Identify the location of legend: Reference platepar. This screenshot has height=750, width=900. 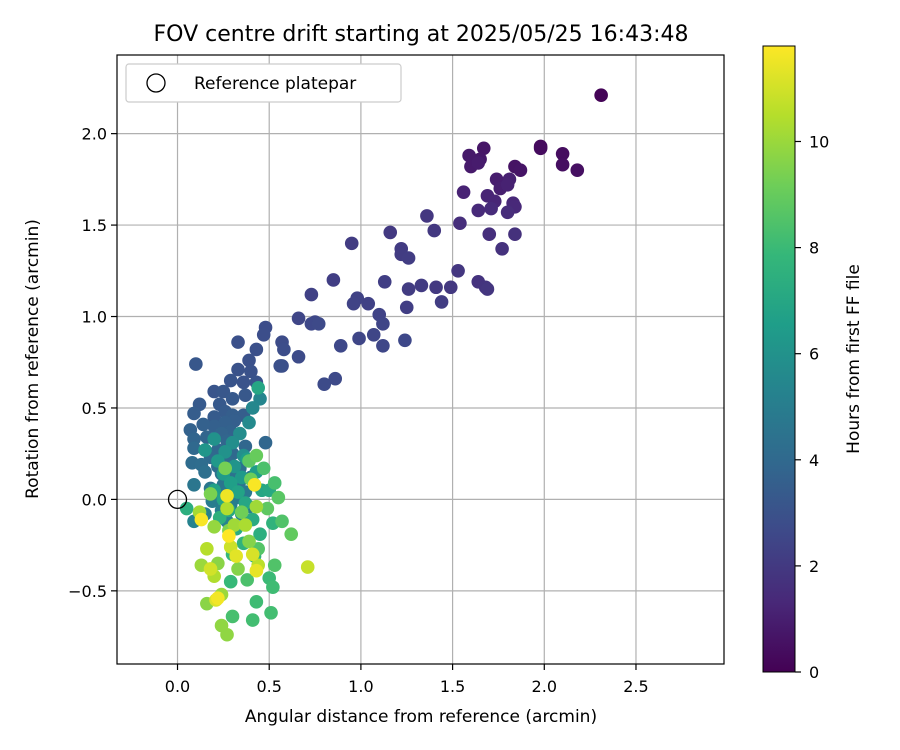
(263, 83).